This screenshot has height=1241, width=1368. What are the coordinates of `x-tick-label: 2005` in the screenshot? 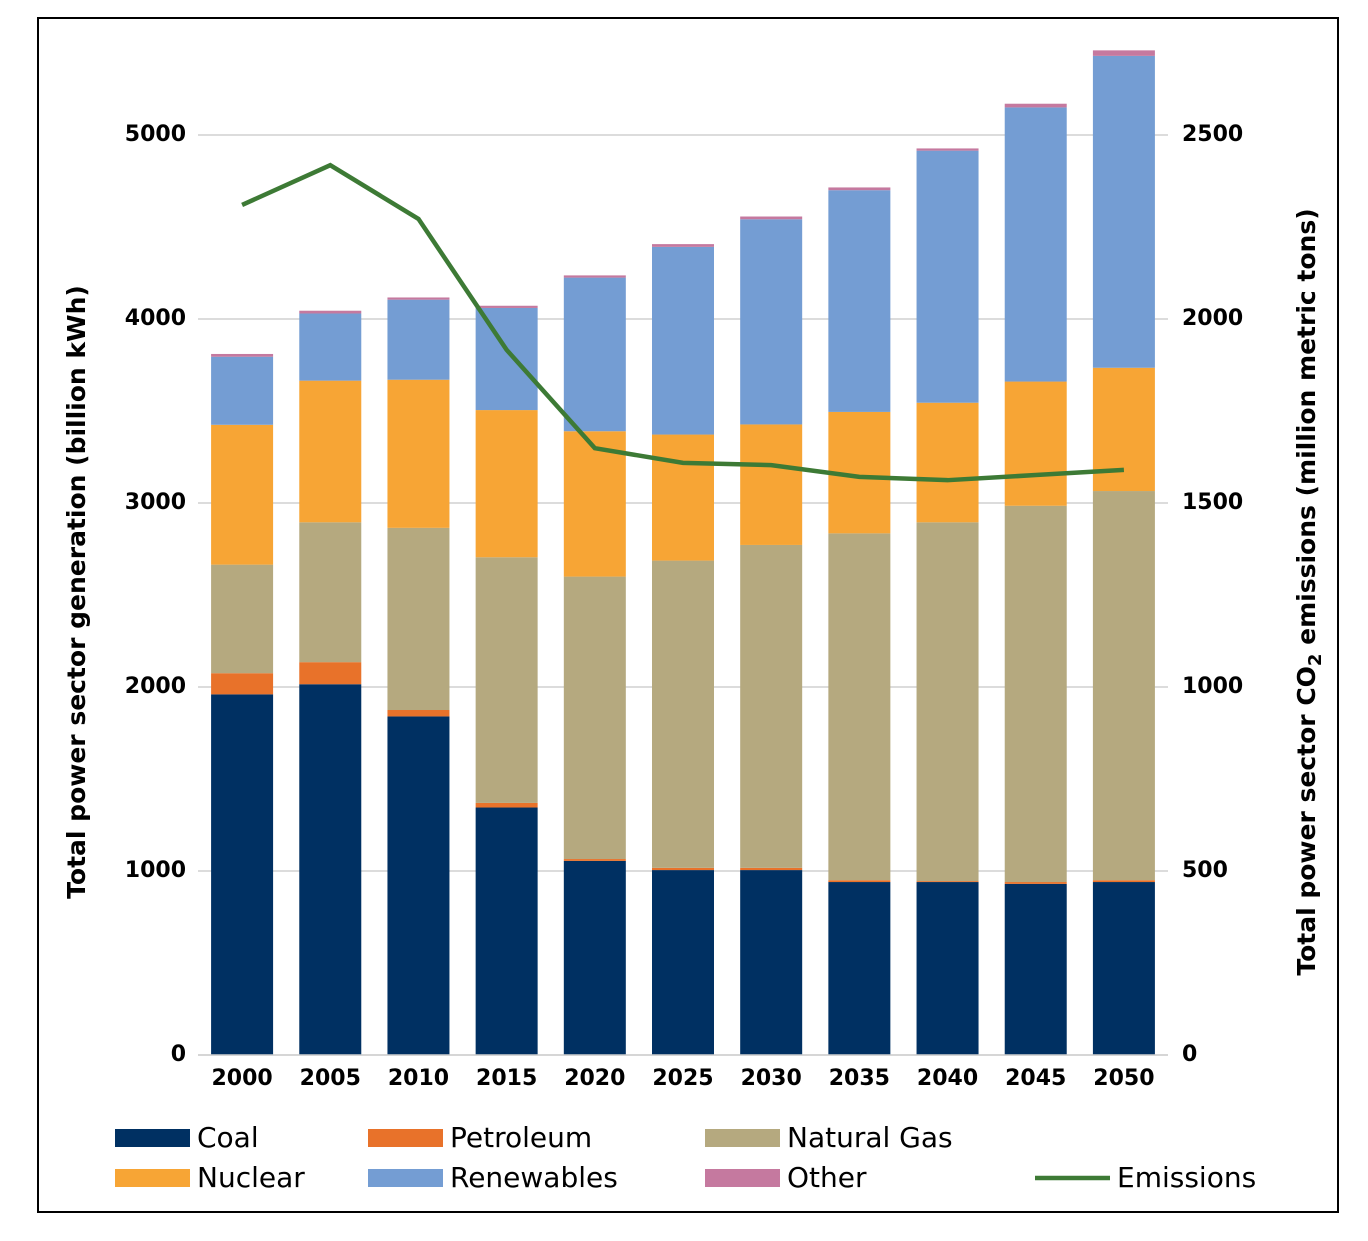 It's located at (330, 1078).